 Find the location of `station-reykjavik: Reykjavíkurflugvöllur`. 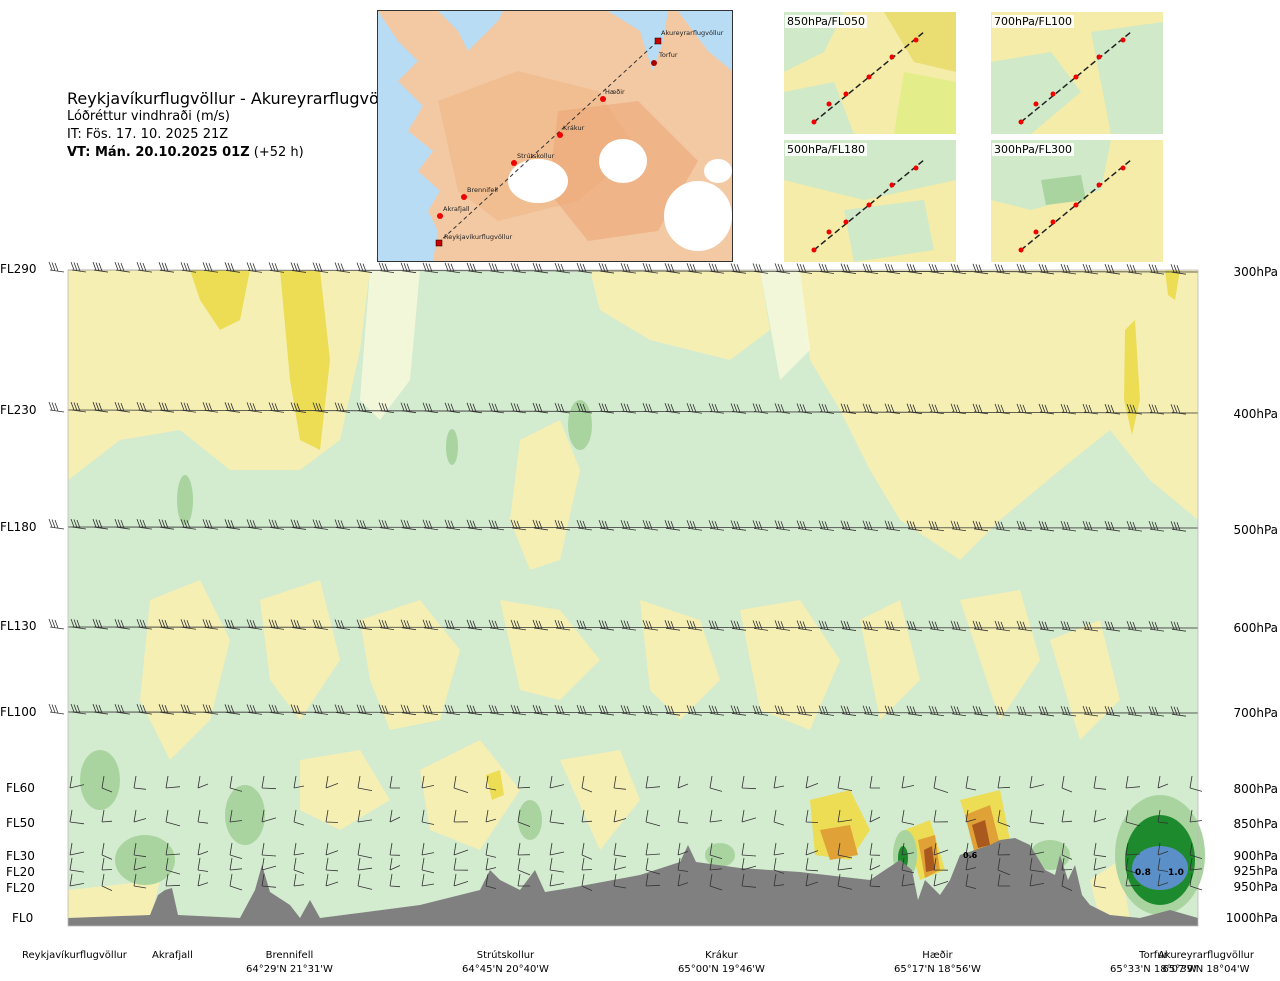

station-reykjavik: Reykjavíkurflugvöllur is located at coordinates (74, 955).